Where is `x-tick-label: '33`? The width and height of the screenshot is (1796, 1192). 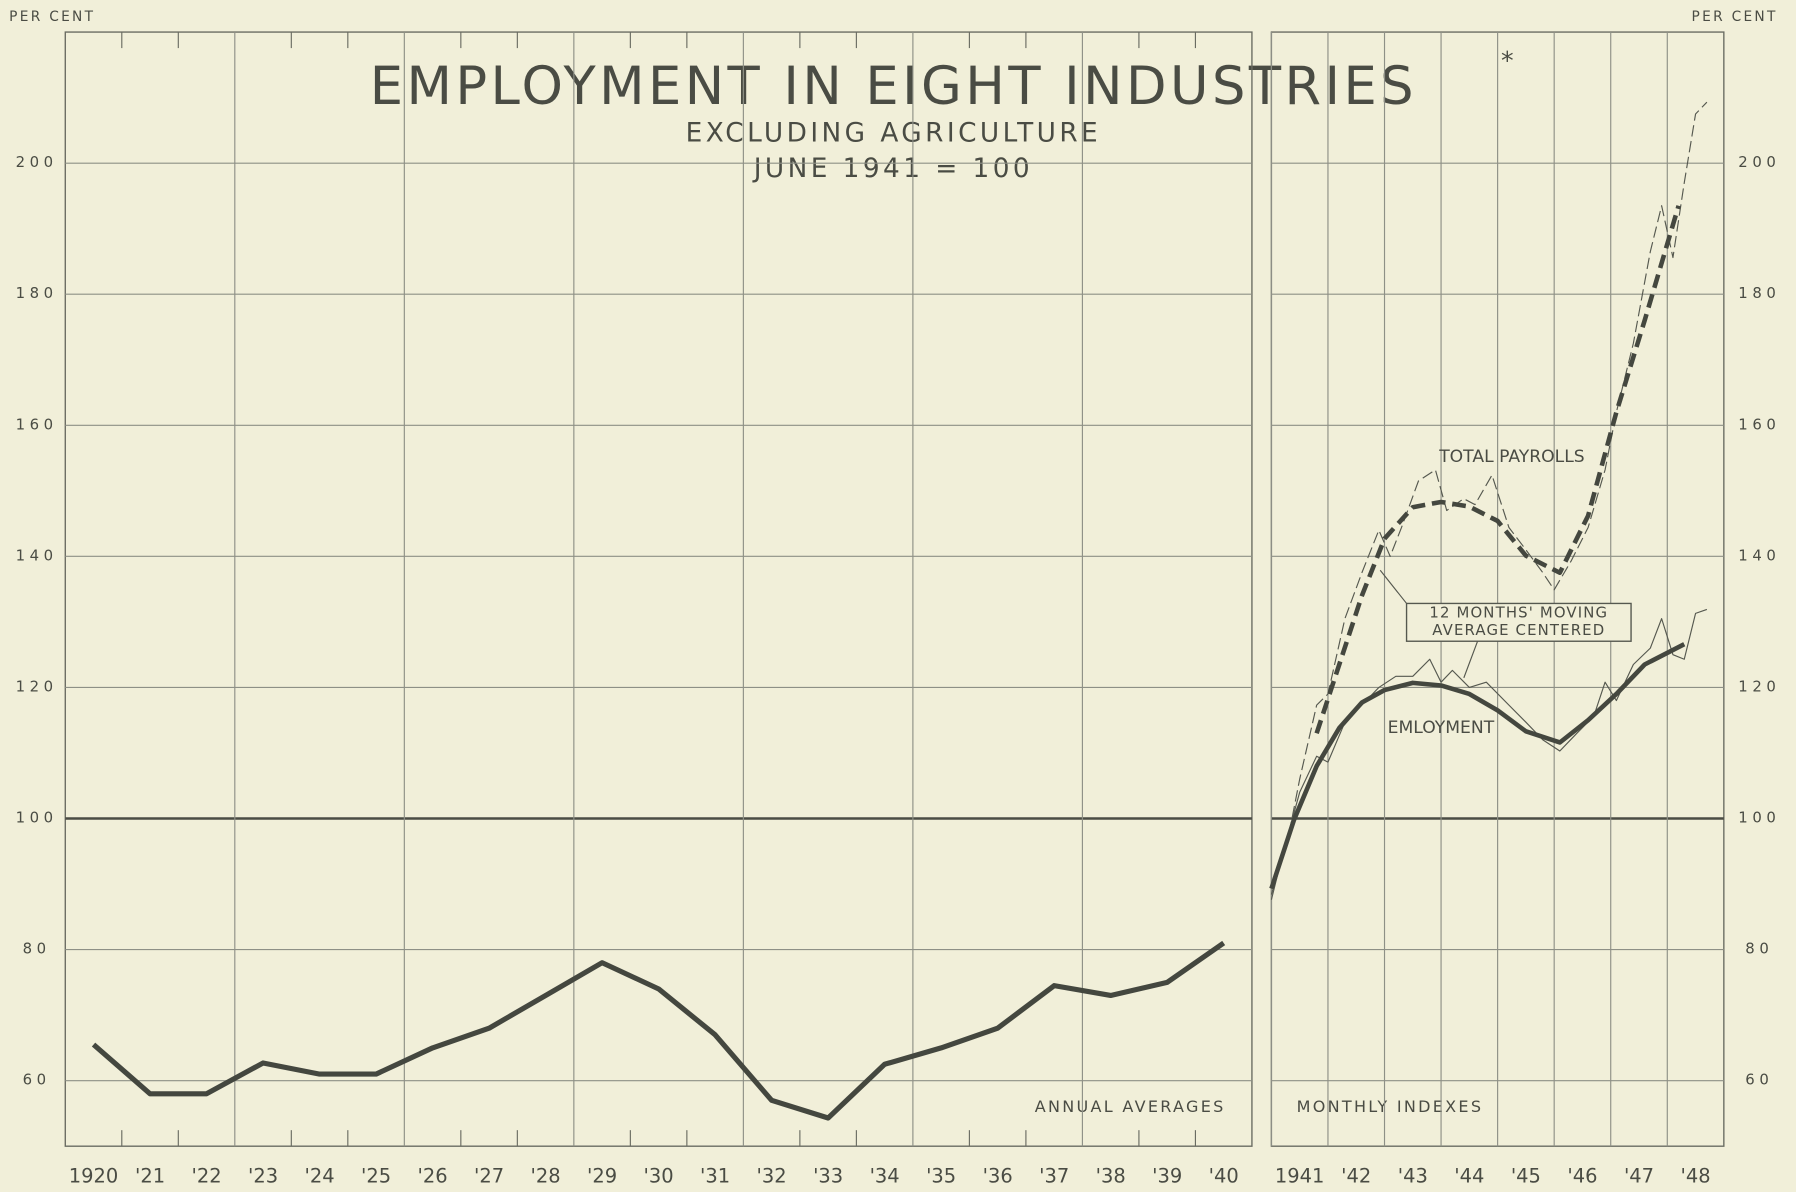
x-tick-label: '33 is located at coordinates (828, 1176).